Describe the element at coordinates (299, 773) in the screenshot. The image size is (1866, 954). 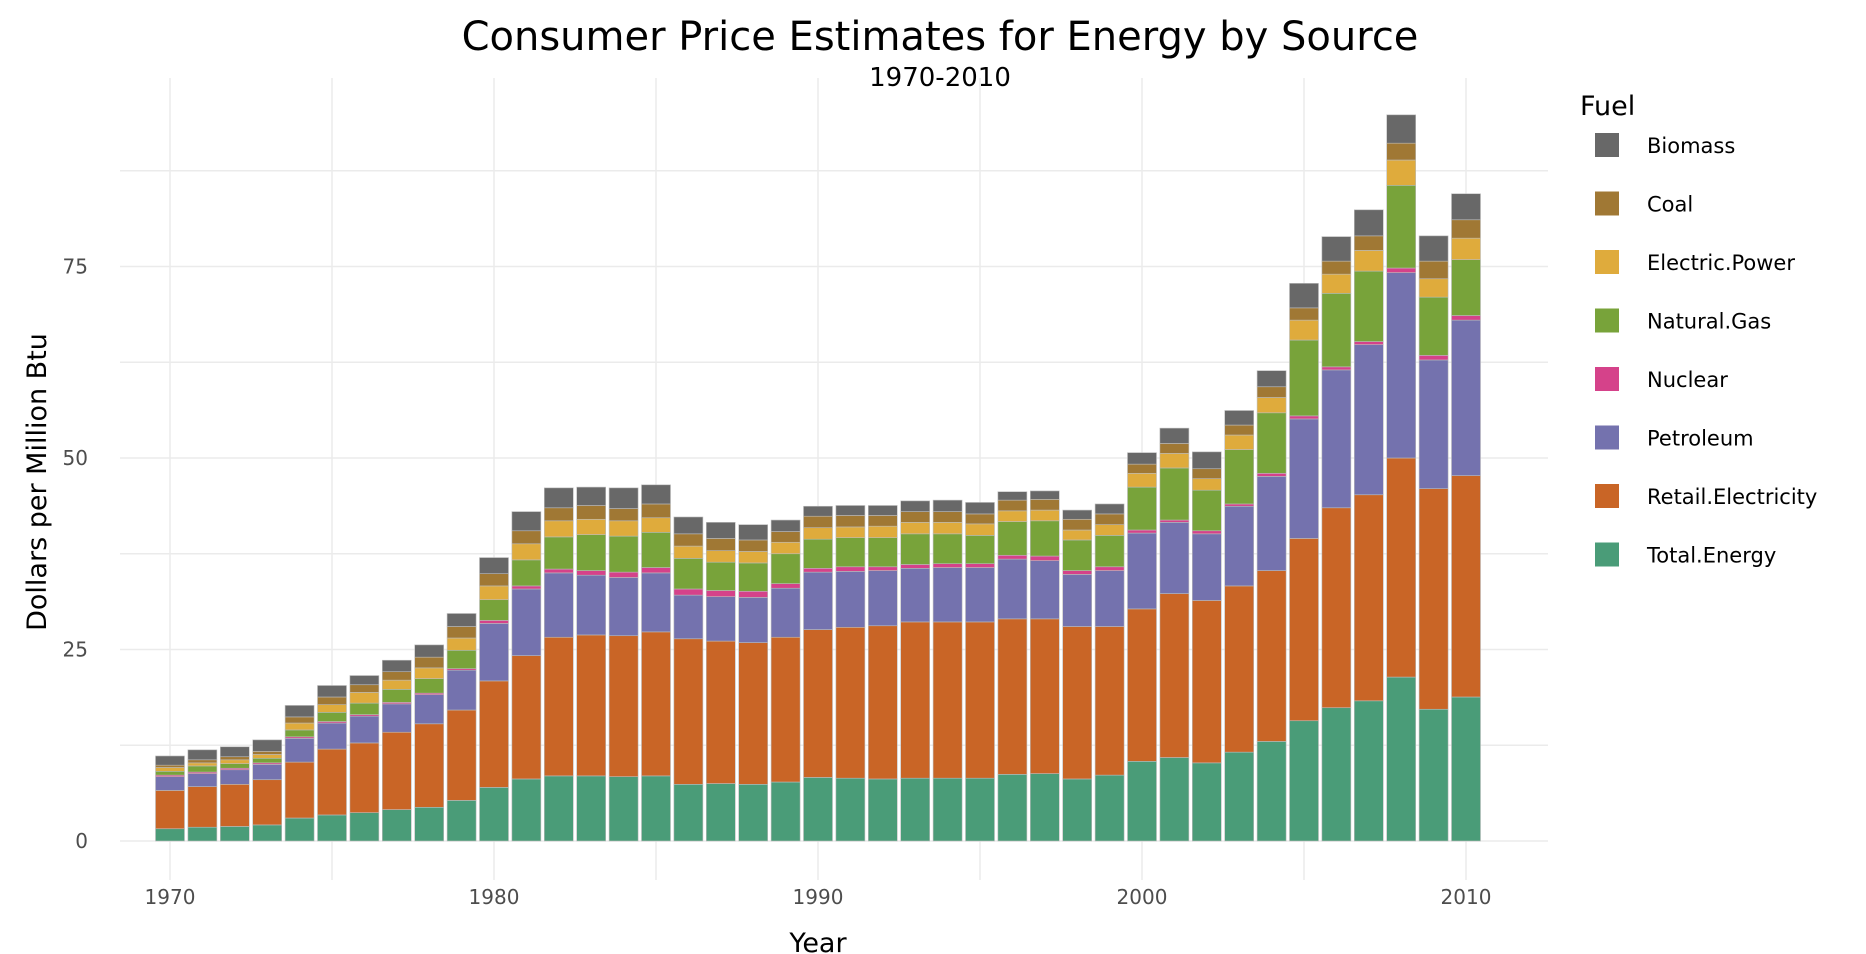
I see `bar-stack-1974` at that location.